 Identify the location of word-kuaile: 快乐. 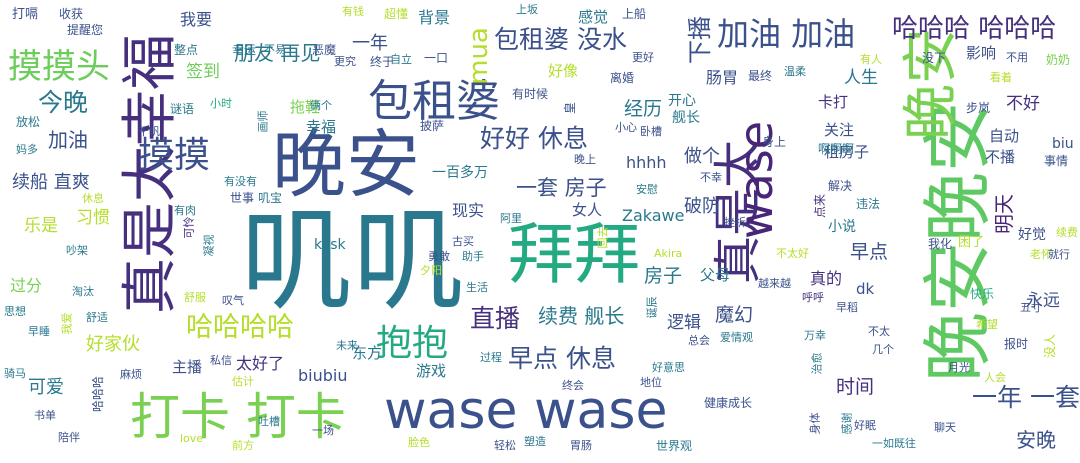
(982, 294).